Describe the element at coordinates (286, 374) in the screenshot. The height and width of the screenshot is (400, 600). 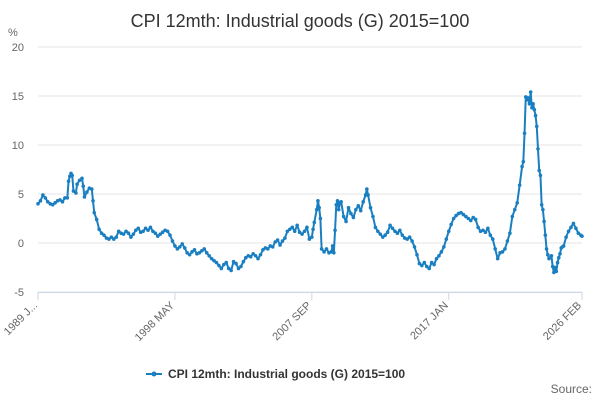
I see `legend-item-label: CPI 12mth: Industrial goods (G) 2015=100` at that location.